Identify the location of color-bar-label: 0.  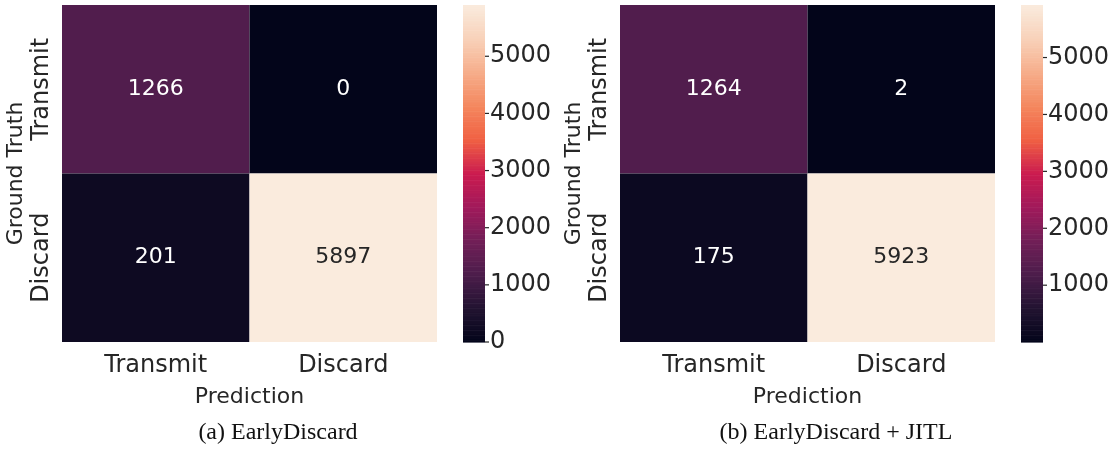
(498, 340).